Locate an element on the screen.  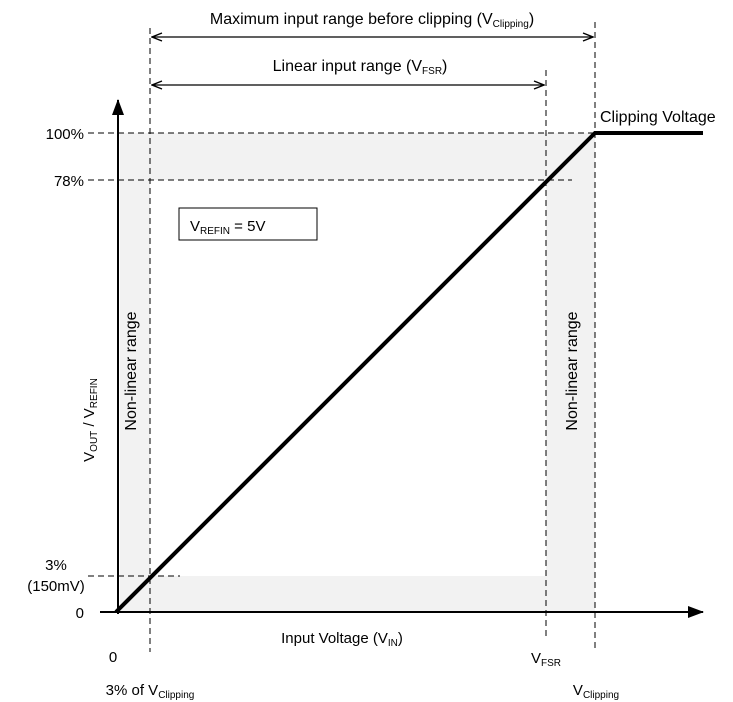
y-tick-78: 78% is located at coordinates (69, 181).